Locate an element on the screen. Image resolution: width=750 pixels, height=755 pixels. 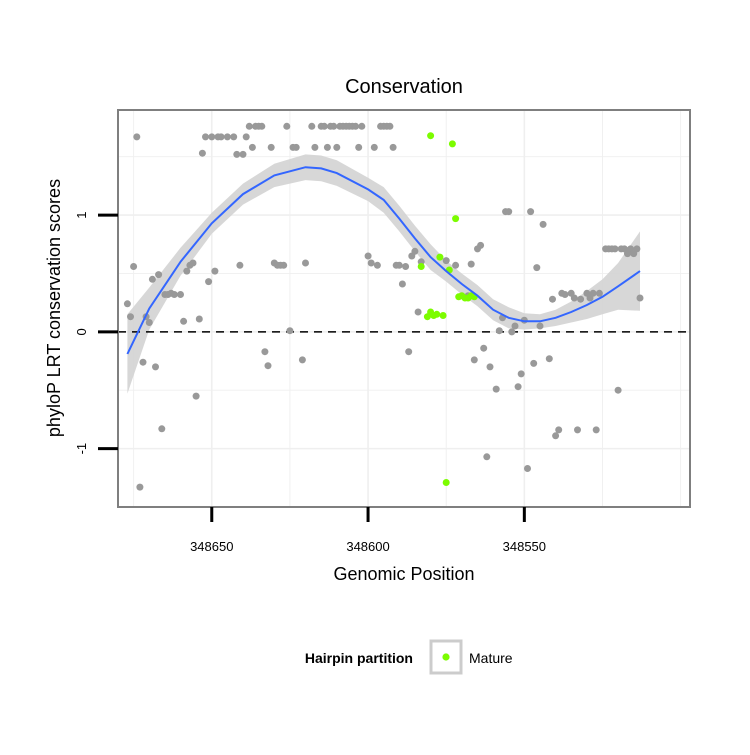
y-tick-label: -1 is located at coordinates (81, 449).